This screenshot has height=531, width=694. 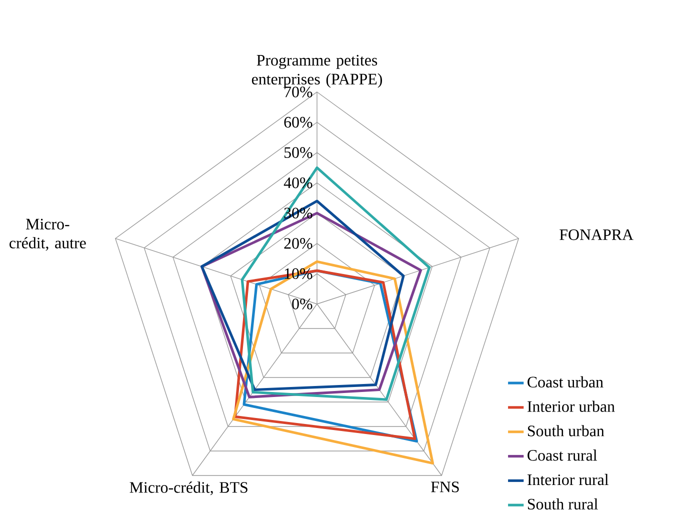 What do you see at coordinates (568, 480) in the screenshot?
I see `legend-label: Interior rural` at bounding box center [568, 480].